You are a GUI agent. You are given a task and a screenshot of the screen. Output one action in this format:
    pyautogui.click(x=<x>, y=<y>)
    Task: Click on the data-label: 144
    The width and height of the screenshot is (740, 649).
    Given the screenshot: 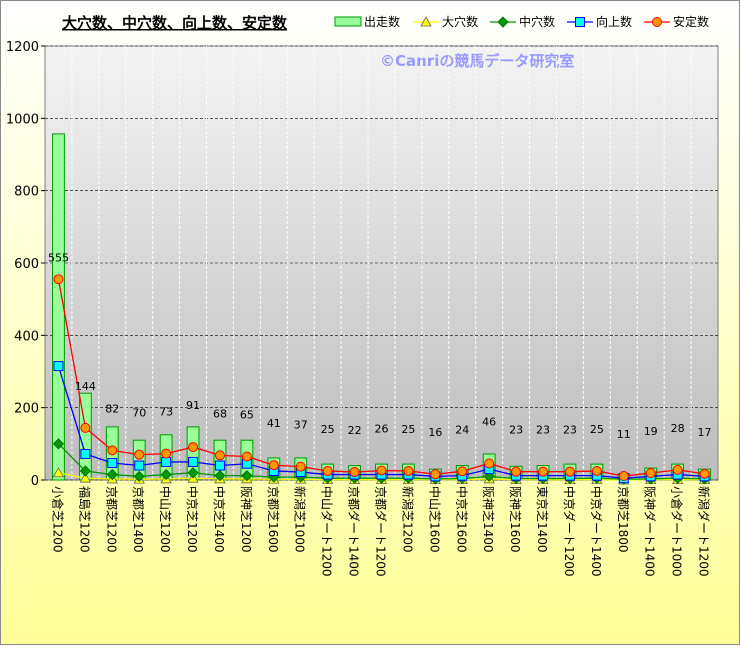 What is the action you would take?
    pyautogui.click(x=85, y=386)
    